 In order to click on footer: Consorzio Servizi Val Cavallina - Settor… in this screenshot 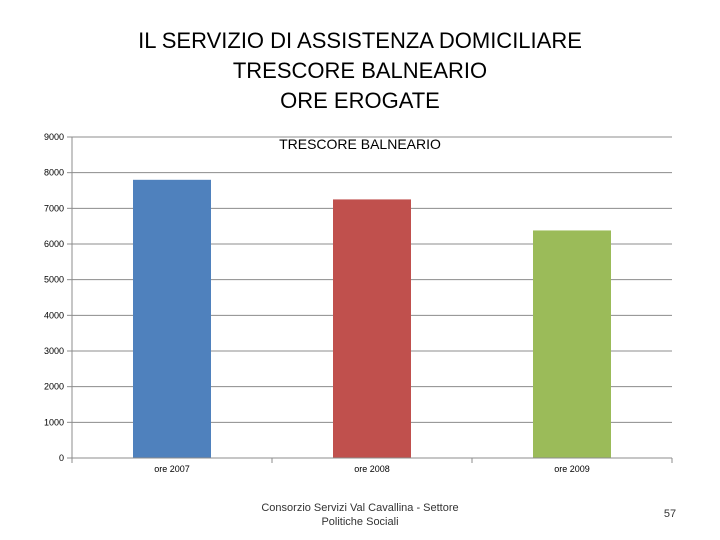, I will do `click(360, 515)`.